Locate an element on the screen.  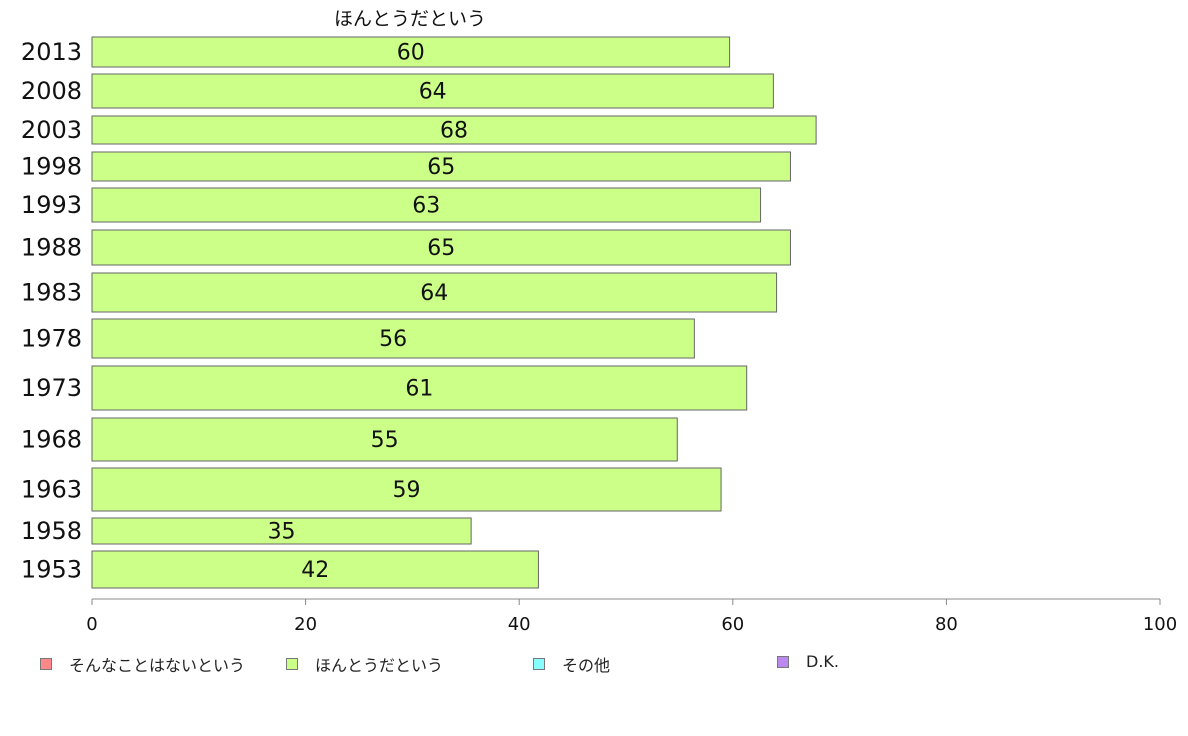
bar-1988 is located at coordinates (441, 247).